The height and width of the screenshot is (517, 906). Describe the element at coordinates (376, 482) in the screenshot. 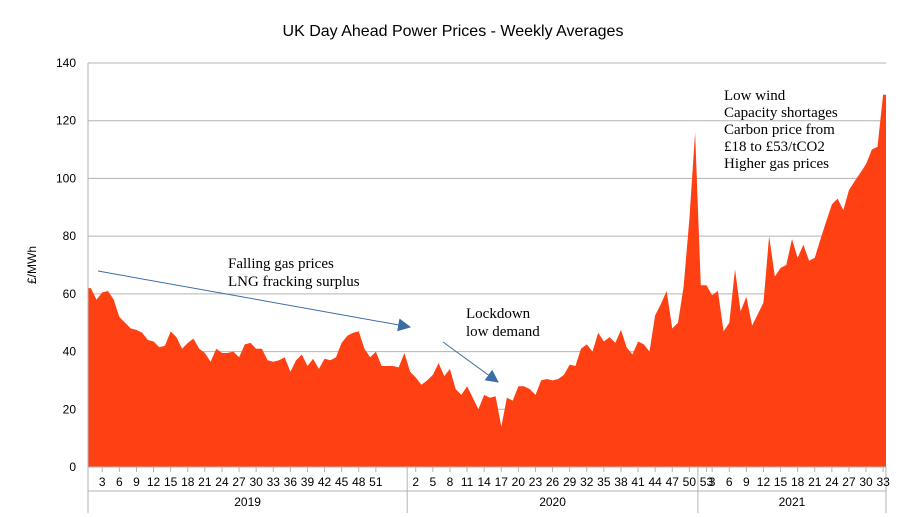

I see `week-tick-label: 51` at that location.